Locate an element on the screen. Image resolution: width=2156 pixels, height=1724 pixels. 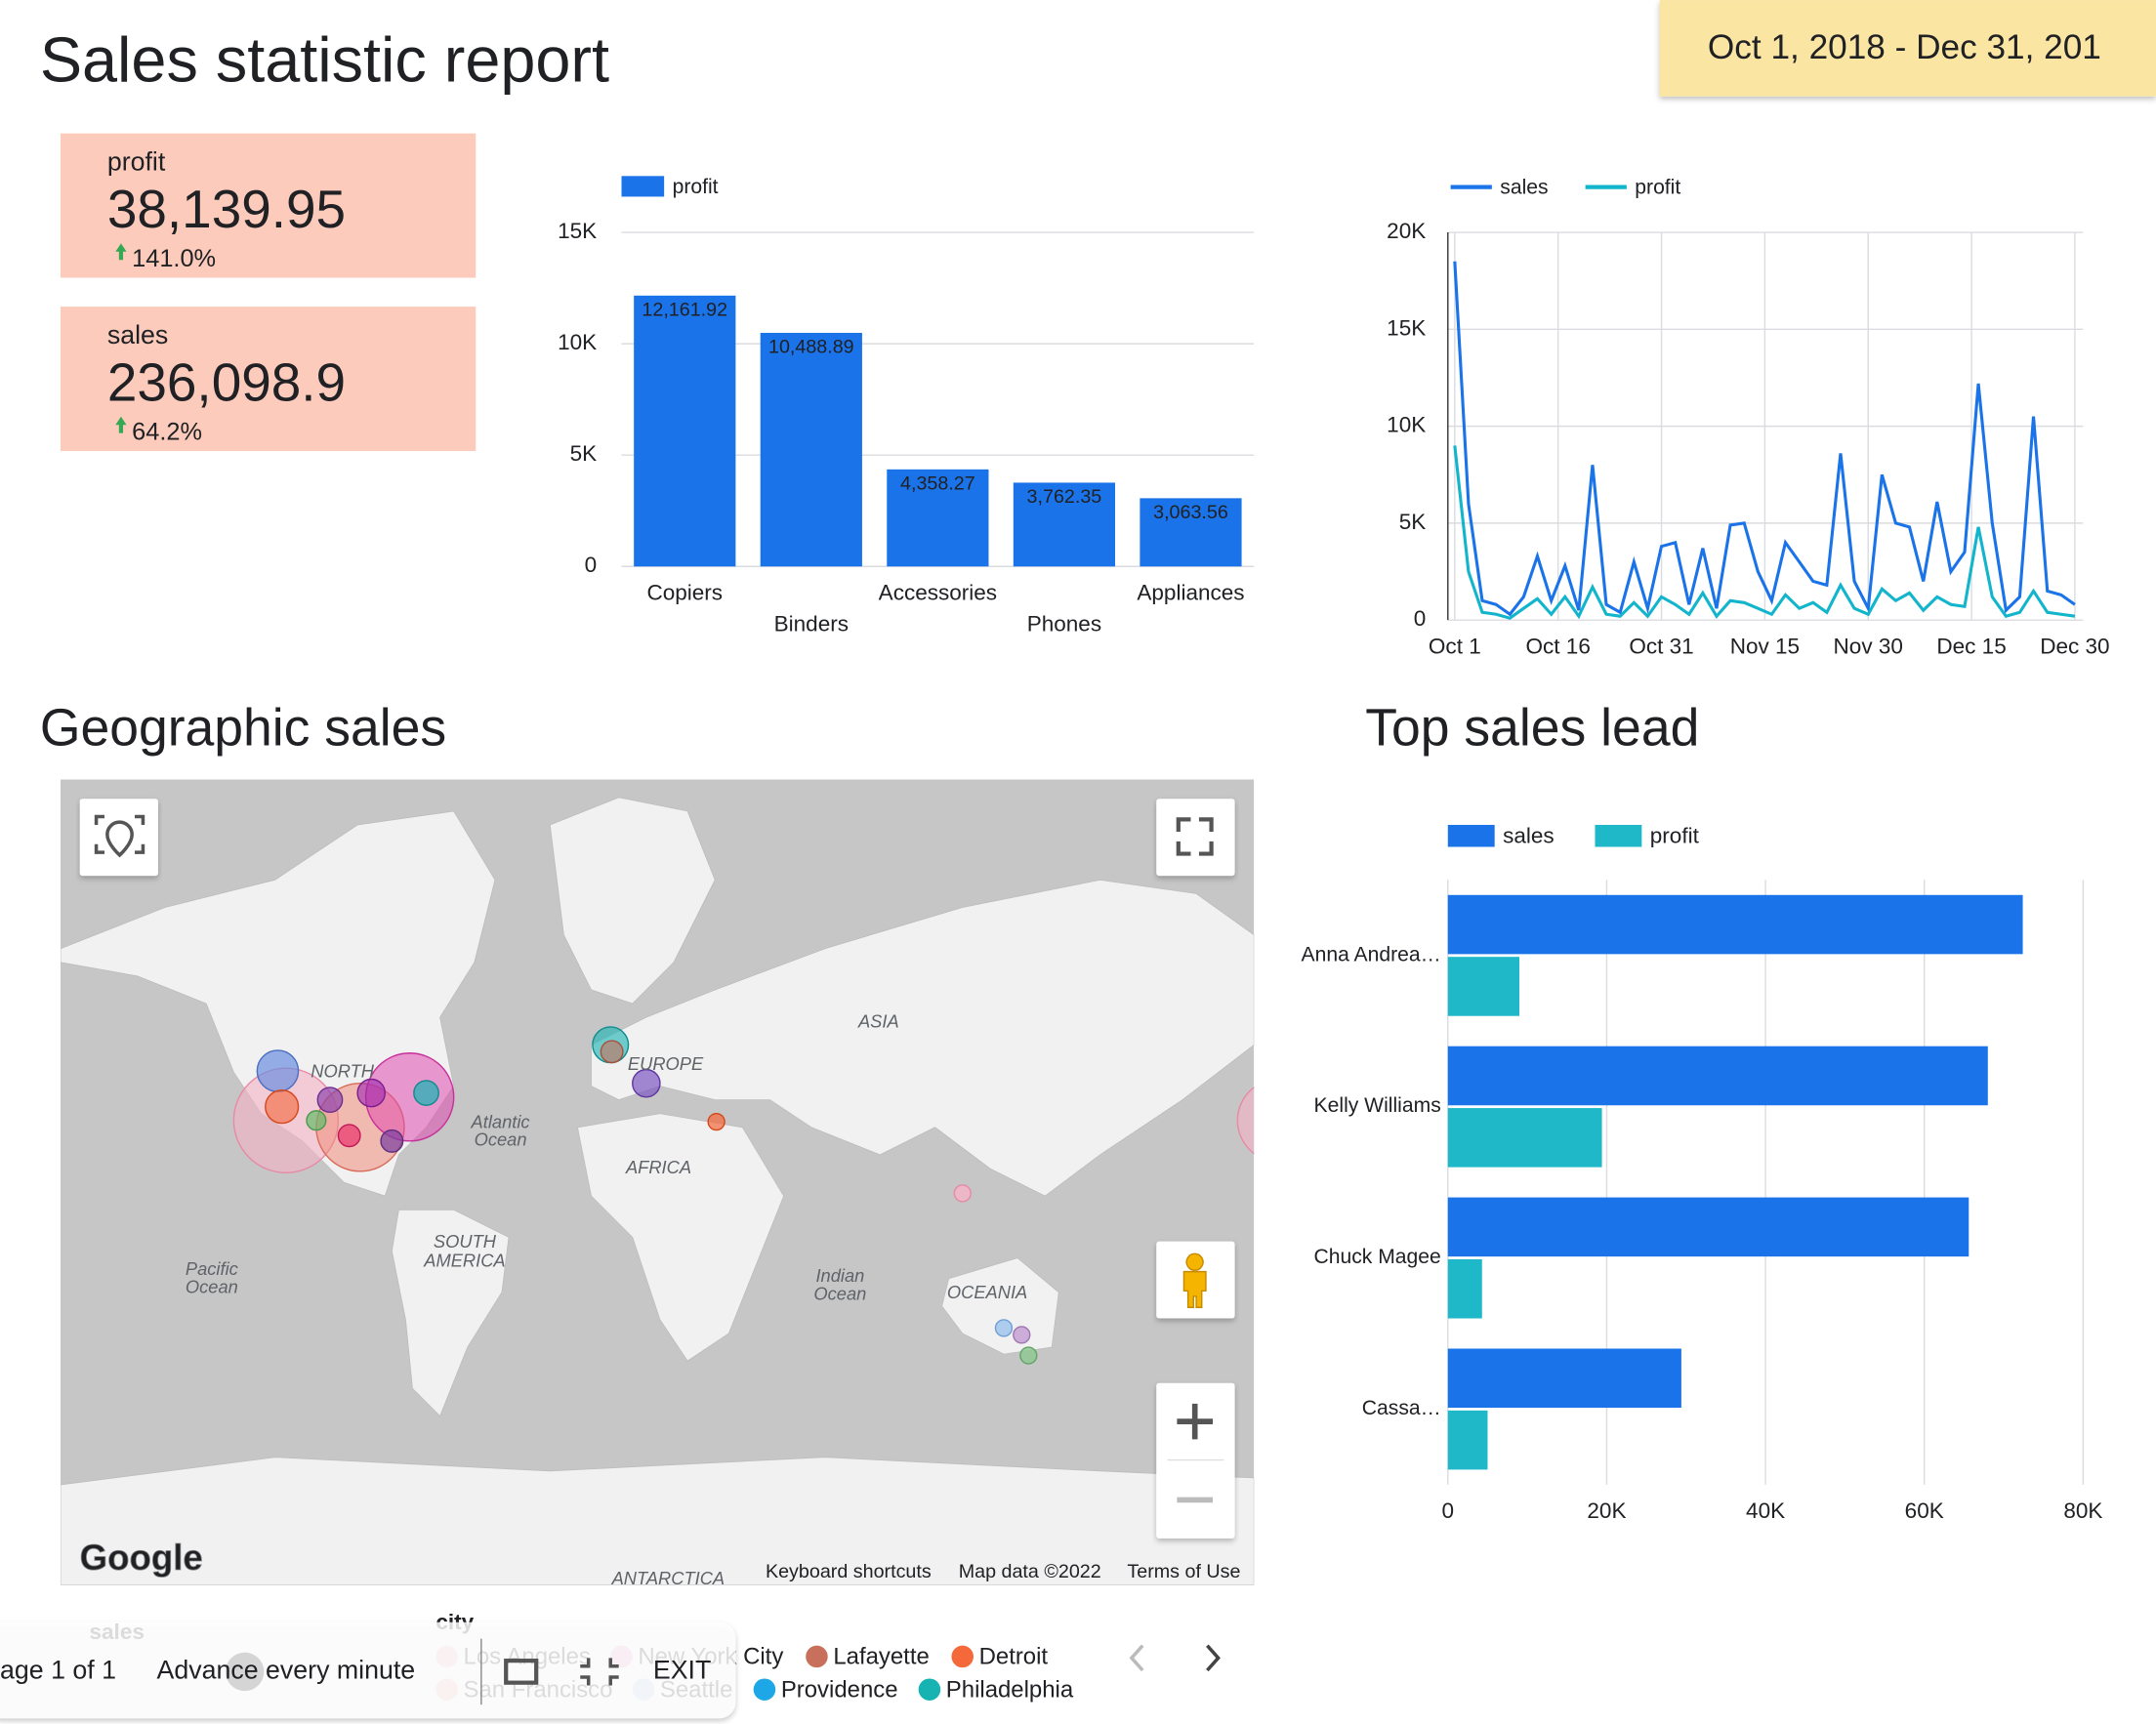
date-range-box is located at coordinates (1907, 48).